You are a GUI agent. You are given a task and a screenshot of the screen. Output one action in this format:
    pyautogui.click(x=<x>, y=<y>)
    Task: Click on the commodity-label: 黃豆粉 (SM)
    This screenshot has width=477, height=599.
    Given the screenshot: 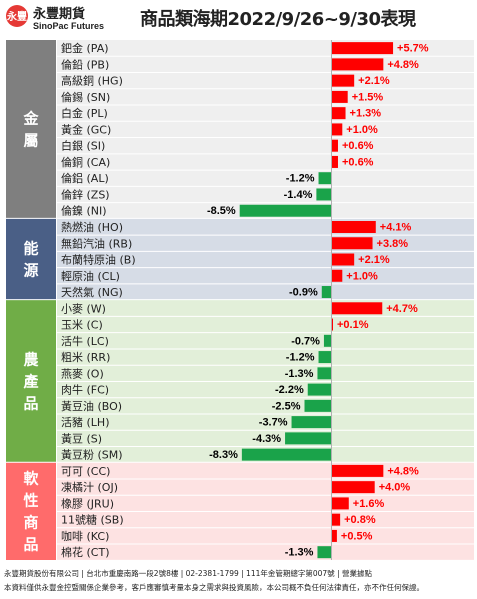 What is the action you would take?
    pyautogui.click(x=92, y=455)
    